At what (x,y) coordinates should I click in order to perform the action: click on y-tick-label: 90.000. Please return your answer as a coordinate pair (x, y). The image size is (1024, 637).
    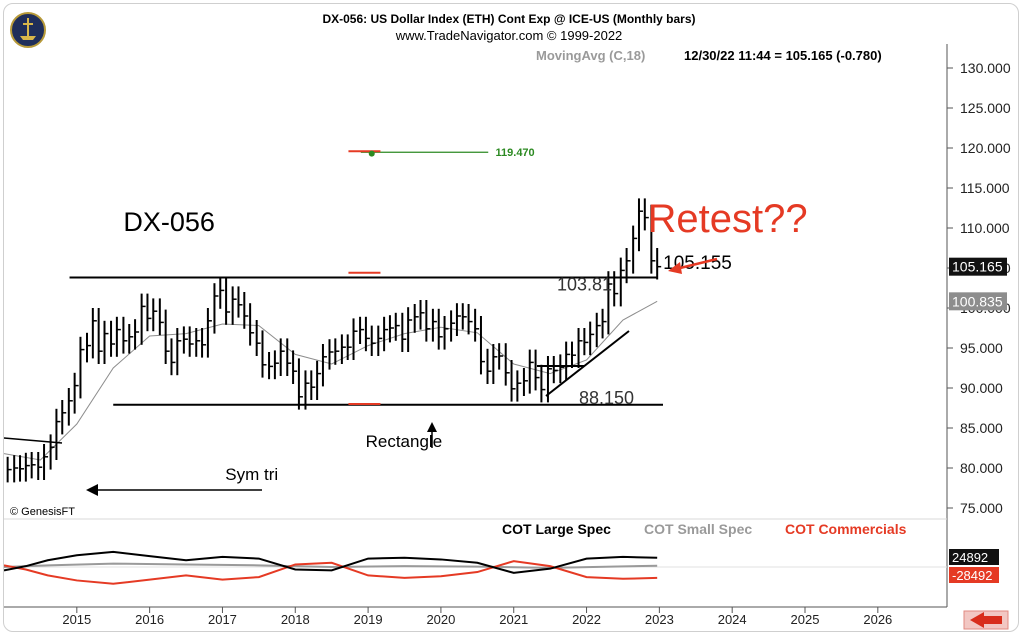
    Looking at the image, I should click on (981, 388).